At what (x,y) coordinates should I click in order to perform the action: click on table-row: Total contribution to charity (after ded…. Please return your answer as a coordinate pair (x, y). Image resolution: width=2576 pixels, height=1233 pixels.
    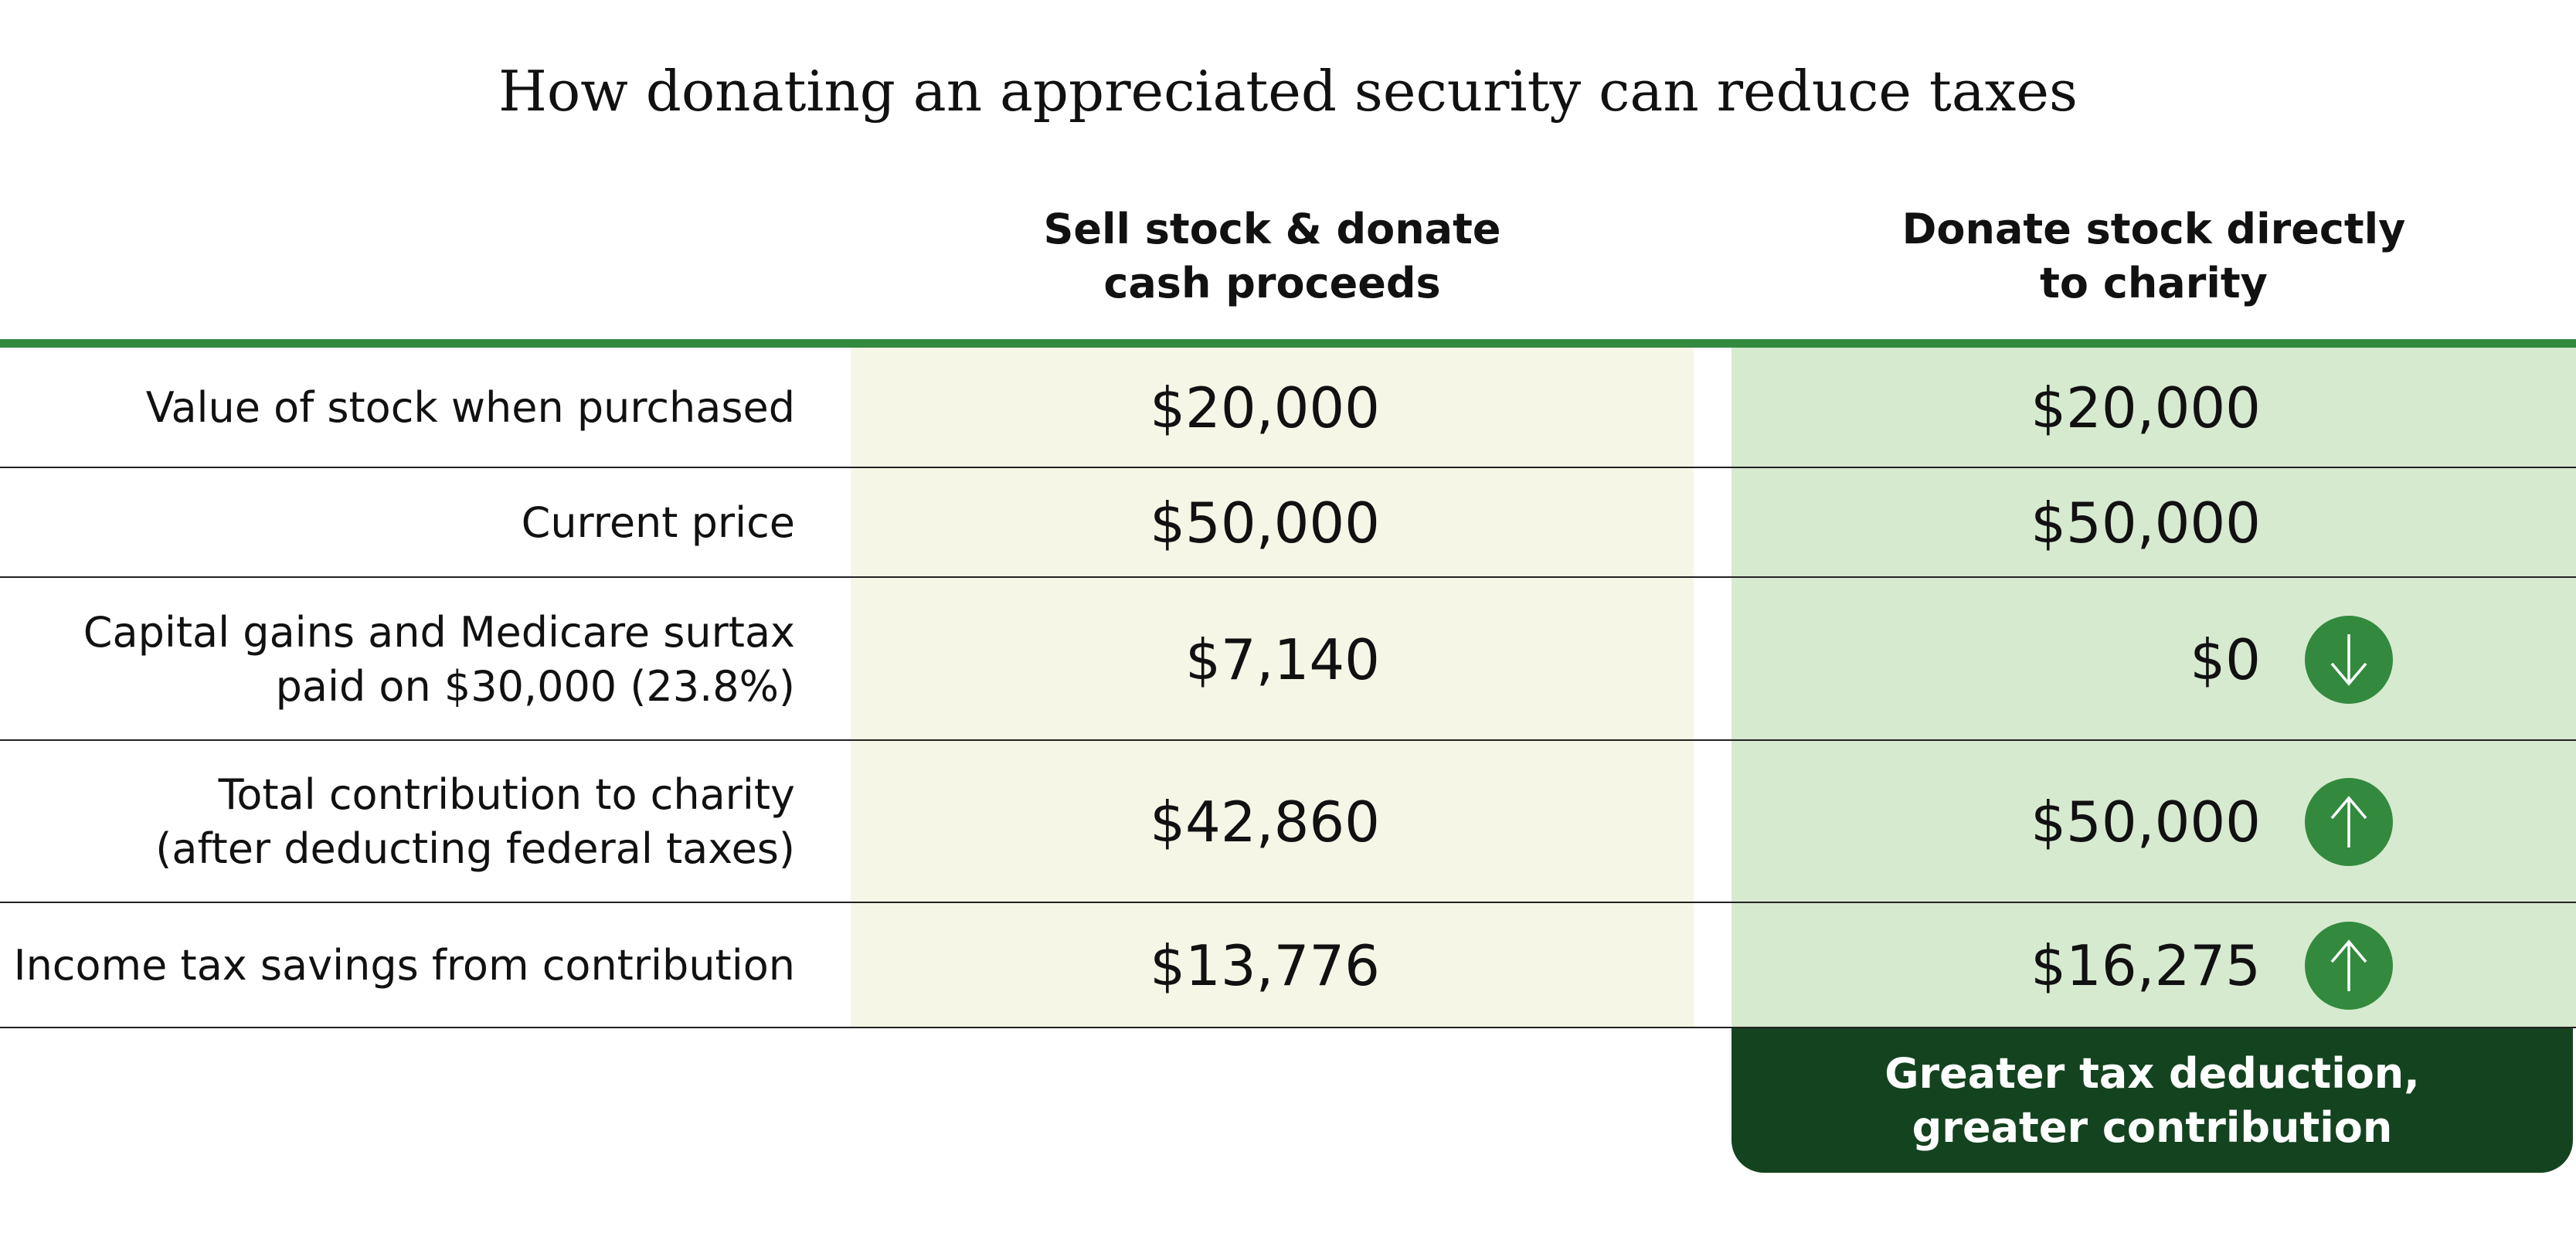
    Looking at the image, I should click on (1288, 822).